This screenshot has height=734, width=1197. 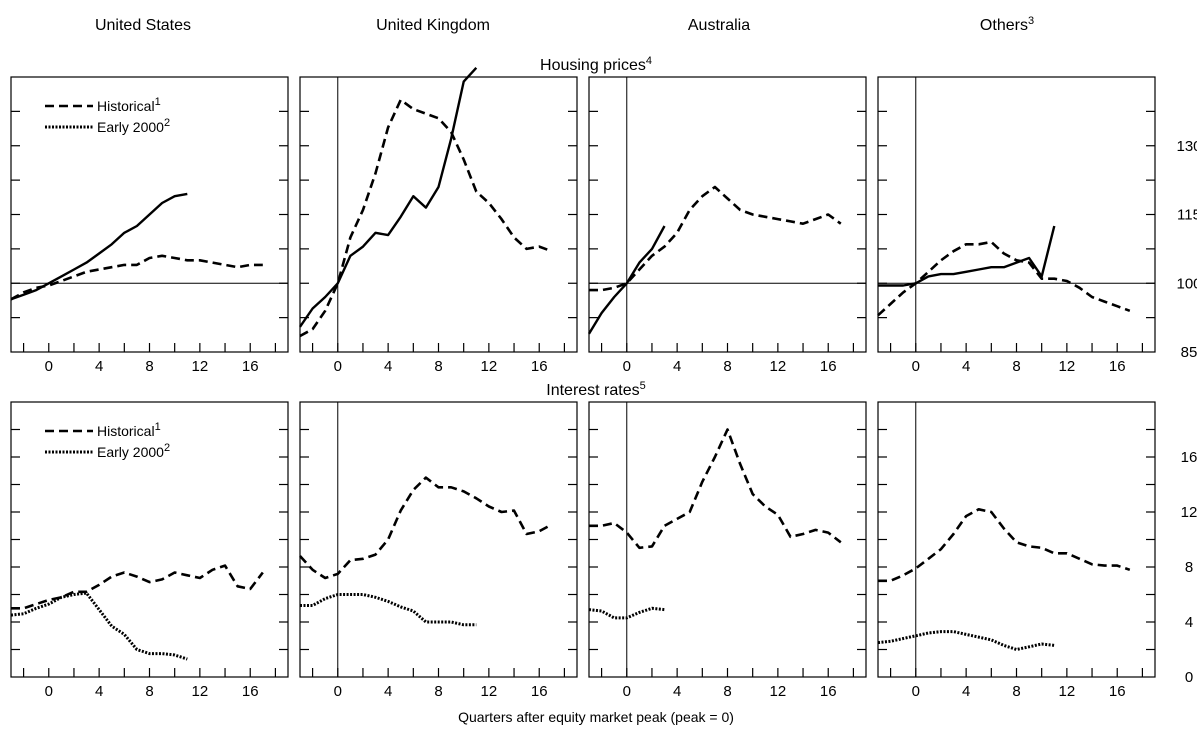 I want to click on panel-interest-rates-others: 0 4 8 12 16 0 4 8 12 16, so click(x=1037, y=550).